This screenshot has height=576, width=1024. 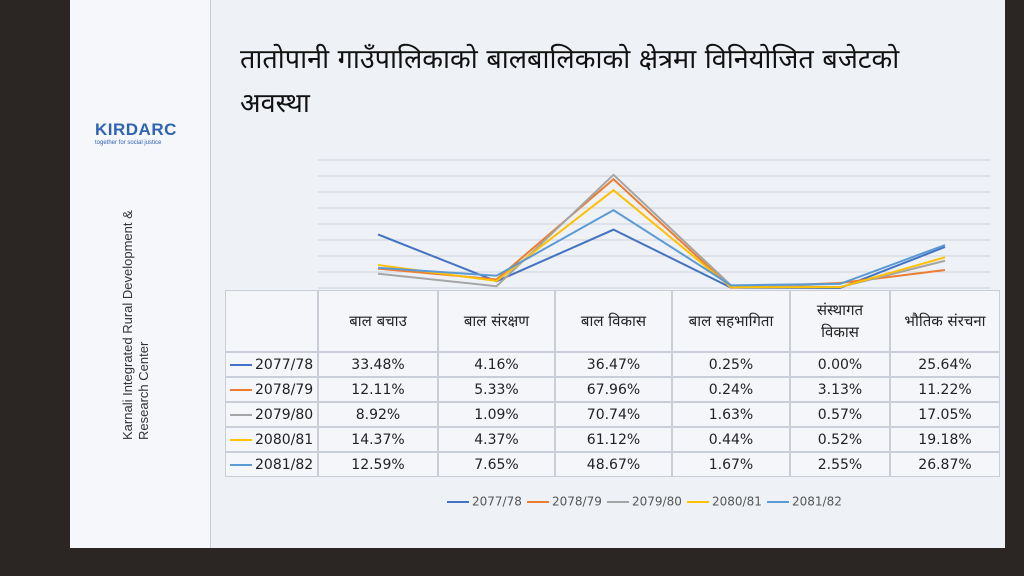 I want to click on table-value: 0.57%, so click(x=840, y=414).